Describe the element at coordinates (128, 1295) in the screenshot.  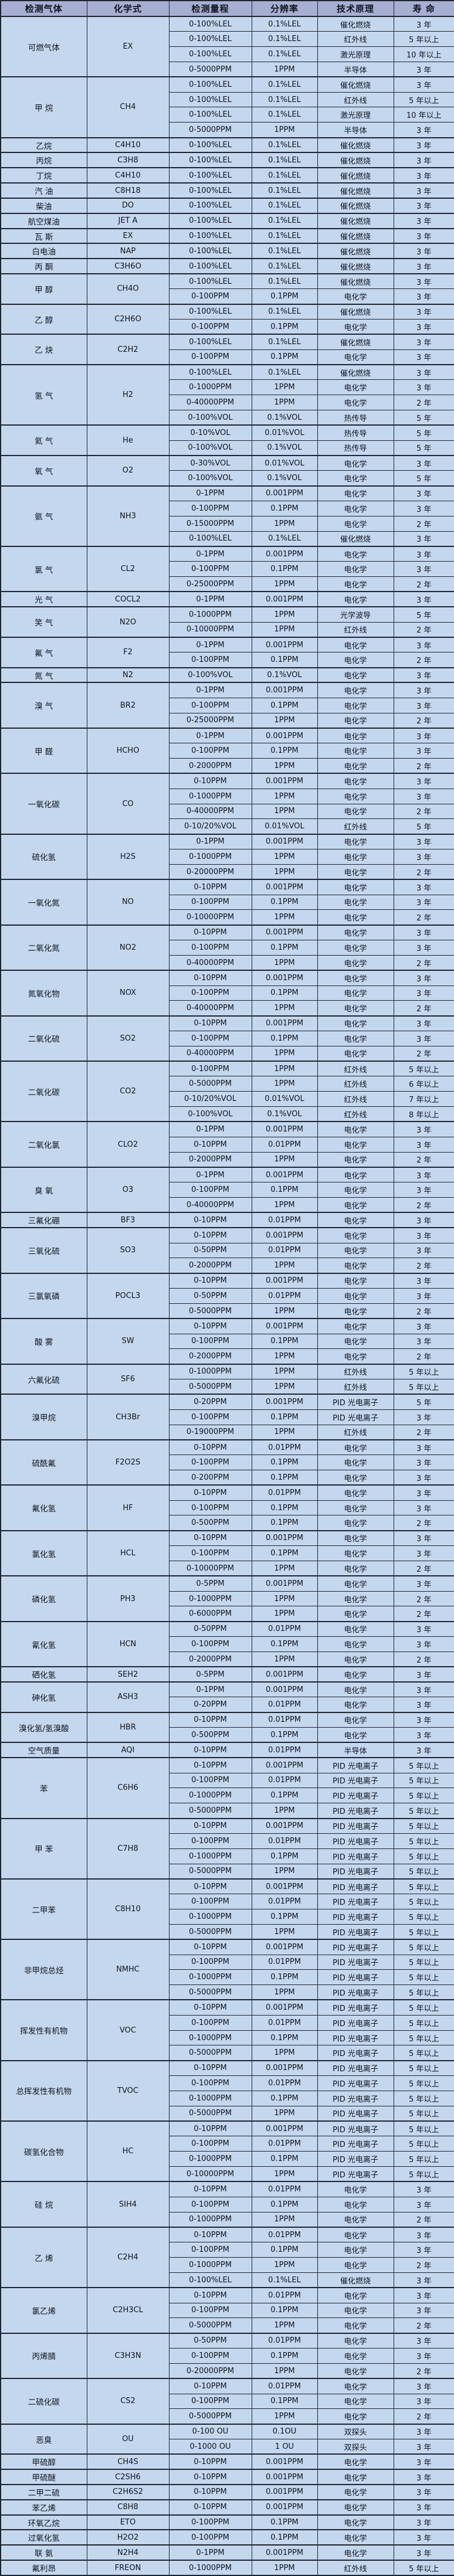
I see `formula-cell: POCL3` at that location.